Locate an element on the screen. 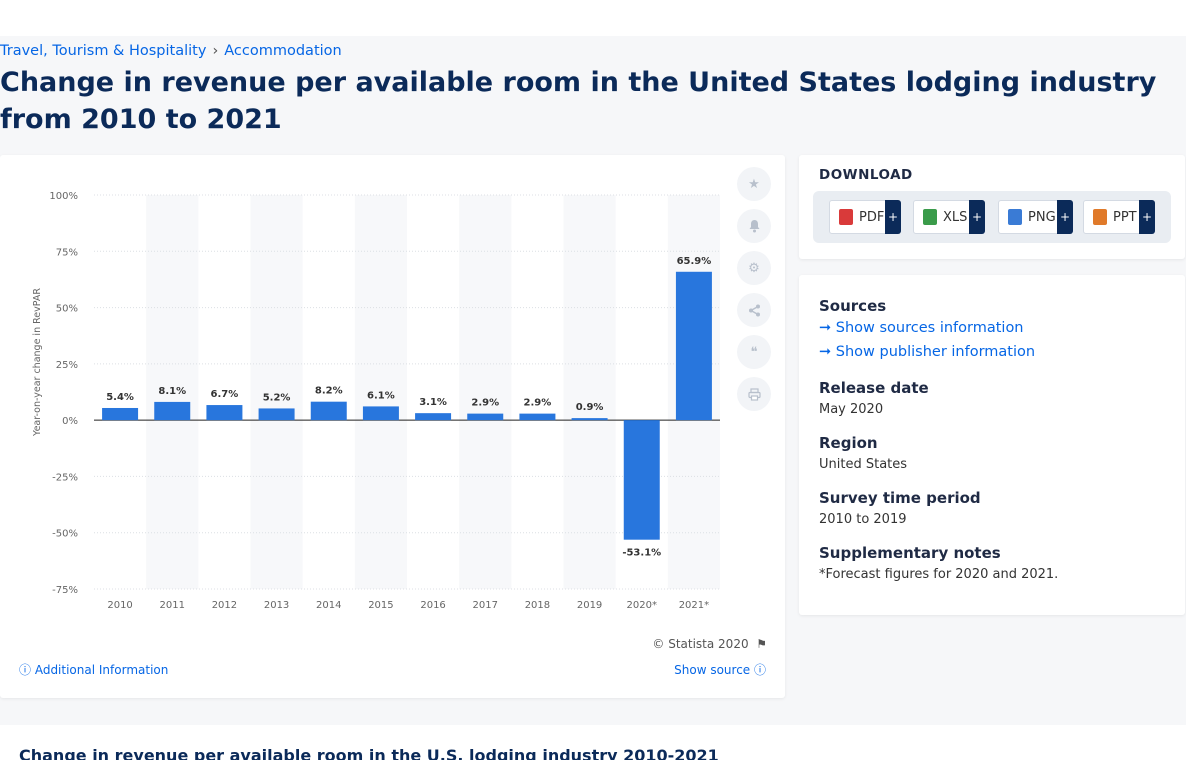  y-tick-label: -75% is located at coordinates (65, 590).